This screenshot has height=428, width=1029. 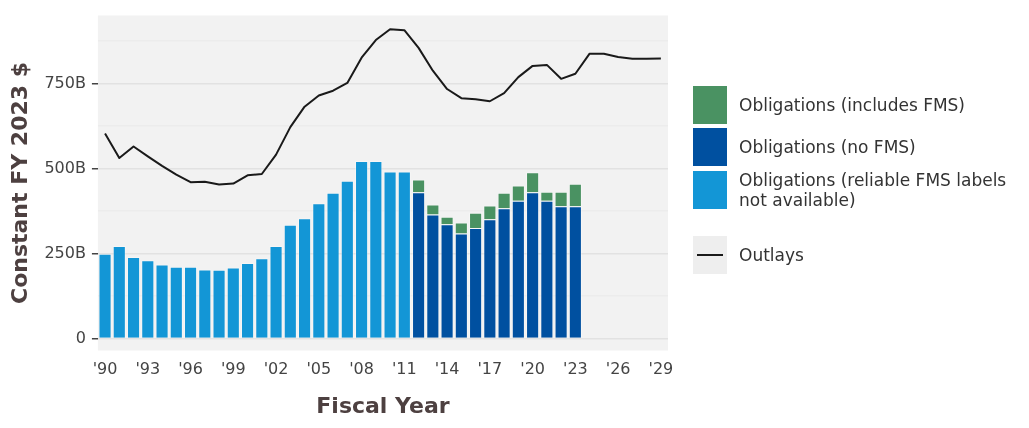 I want to click on x-tick-label: '96, so click(x=190, y=369).